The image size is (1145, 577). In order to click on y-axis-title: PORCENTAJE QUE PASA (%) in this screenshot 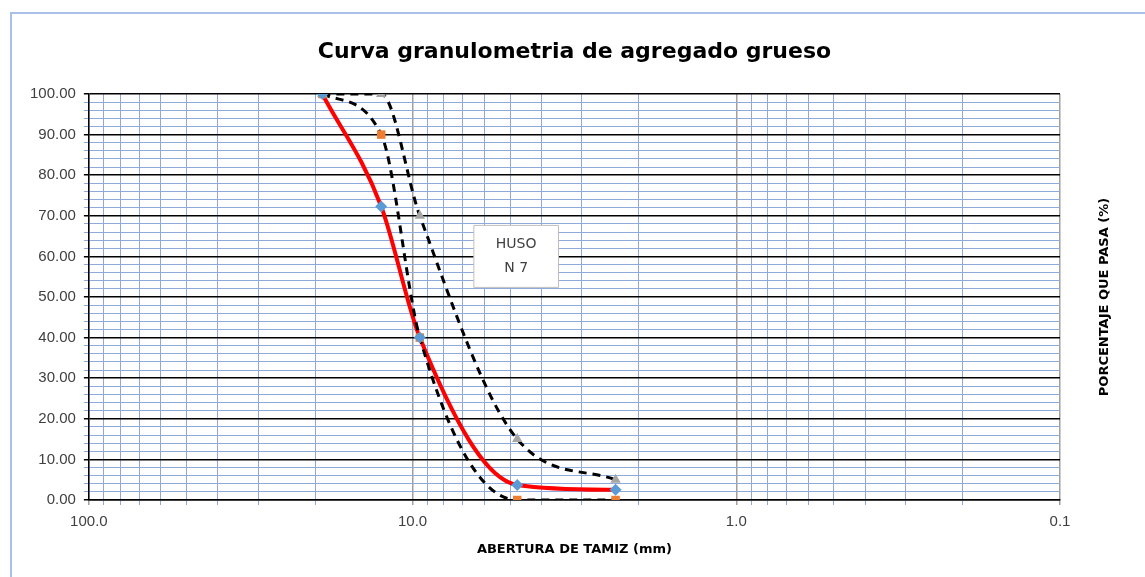, I will do `click(1104, 297)`.